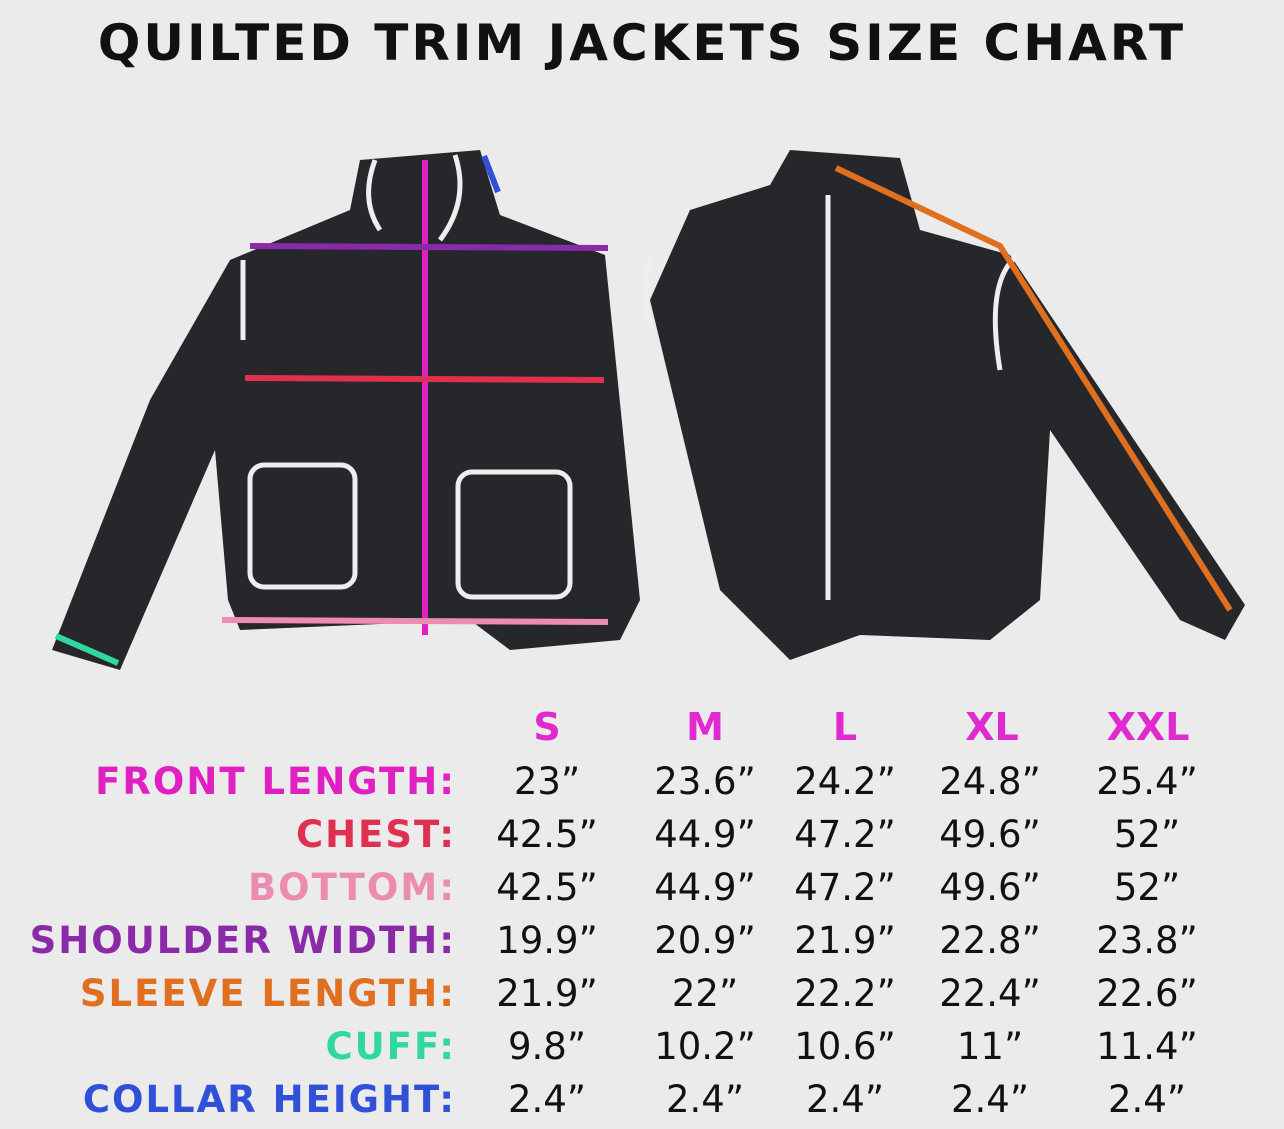 The height and width of the screenshot is (1129, 1284). I want to click on cell-sleeve-length-l: 22.2”, so click(845, 993).